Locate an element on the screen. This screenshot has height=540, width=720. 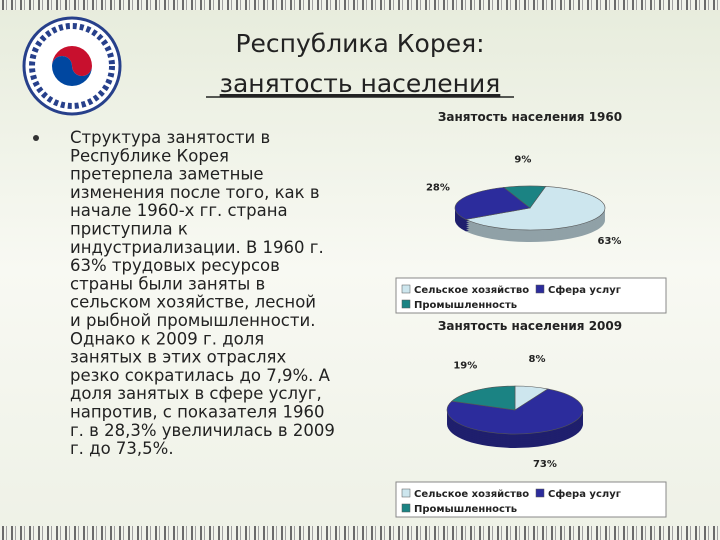
data-label: 63% is located at coordinates (610, 241).